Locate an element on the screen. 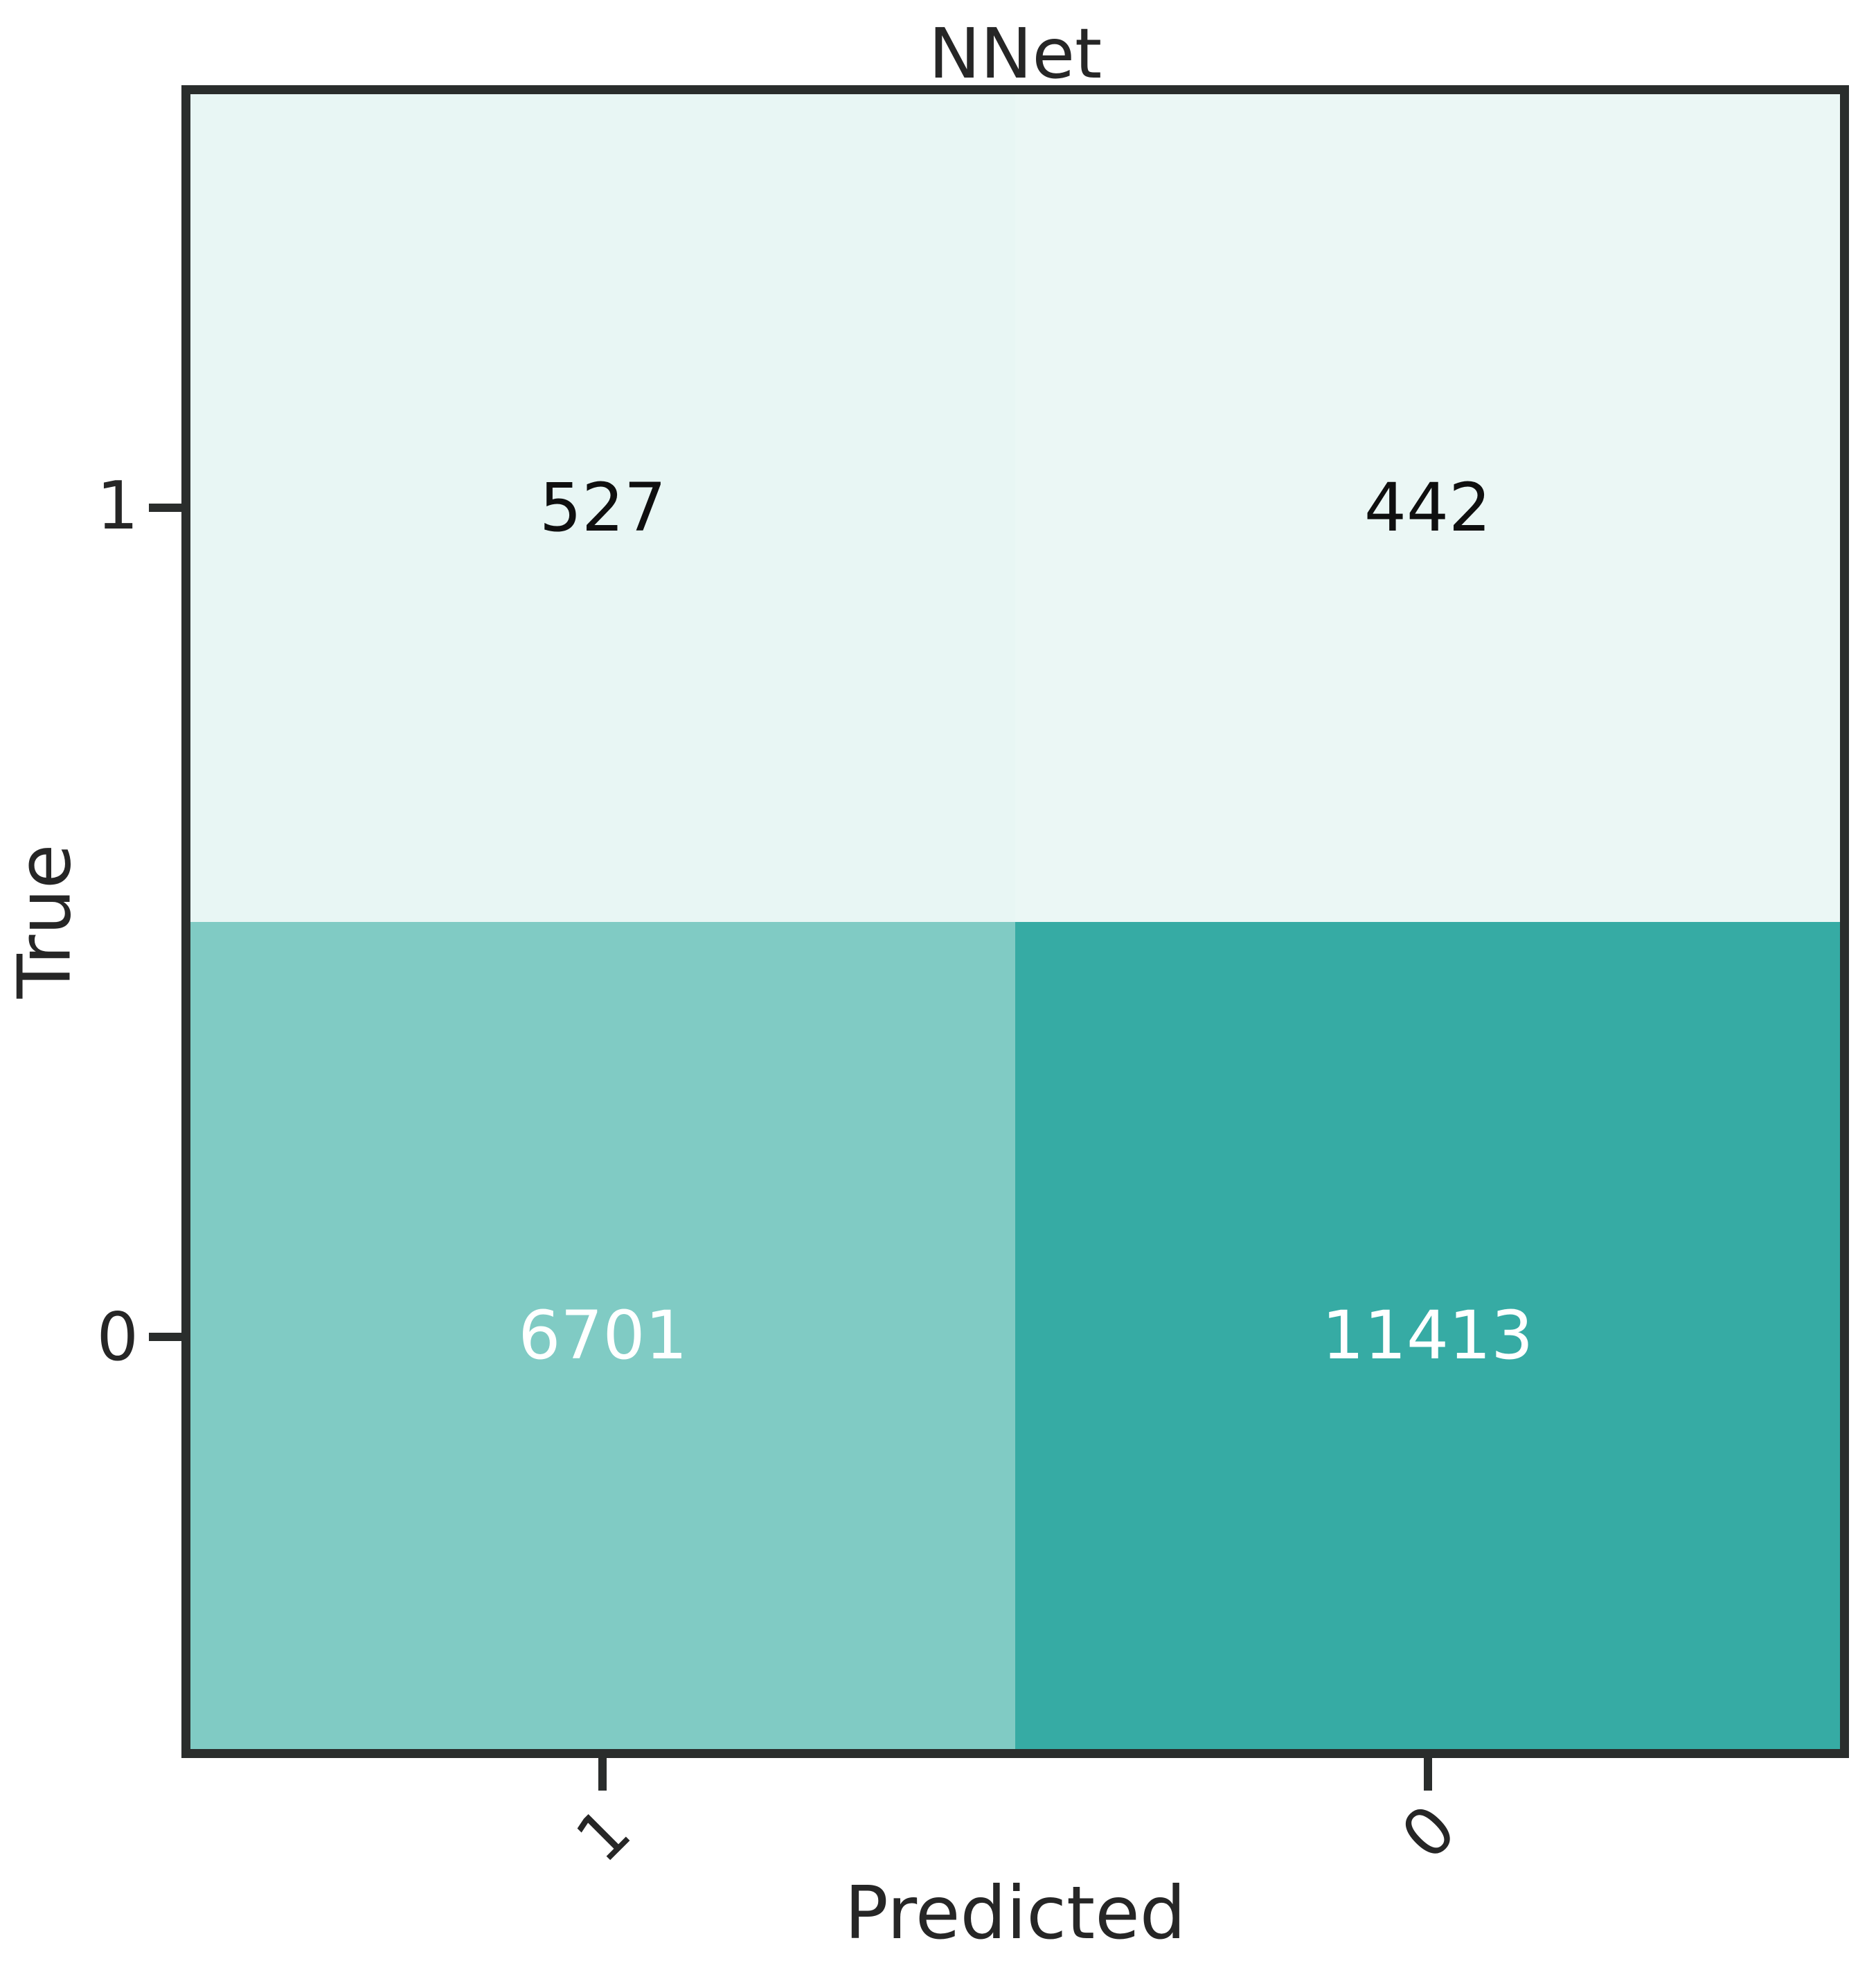  y-tick-label-0: 0 is located at coordinates (117, 1337).